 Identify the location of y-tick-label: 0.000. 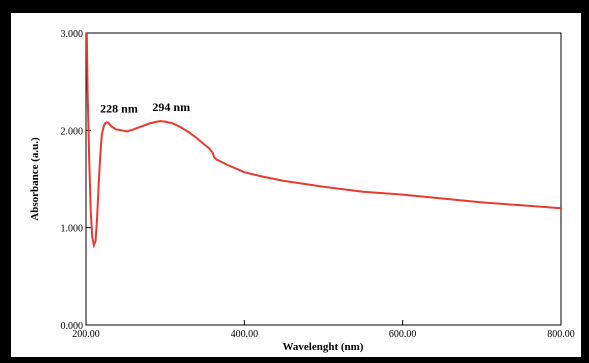
(72, 326).